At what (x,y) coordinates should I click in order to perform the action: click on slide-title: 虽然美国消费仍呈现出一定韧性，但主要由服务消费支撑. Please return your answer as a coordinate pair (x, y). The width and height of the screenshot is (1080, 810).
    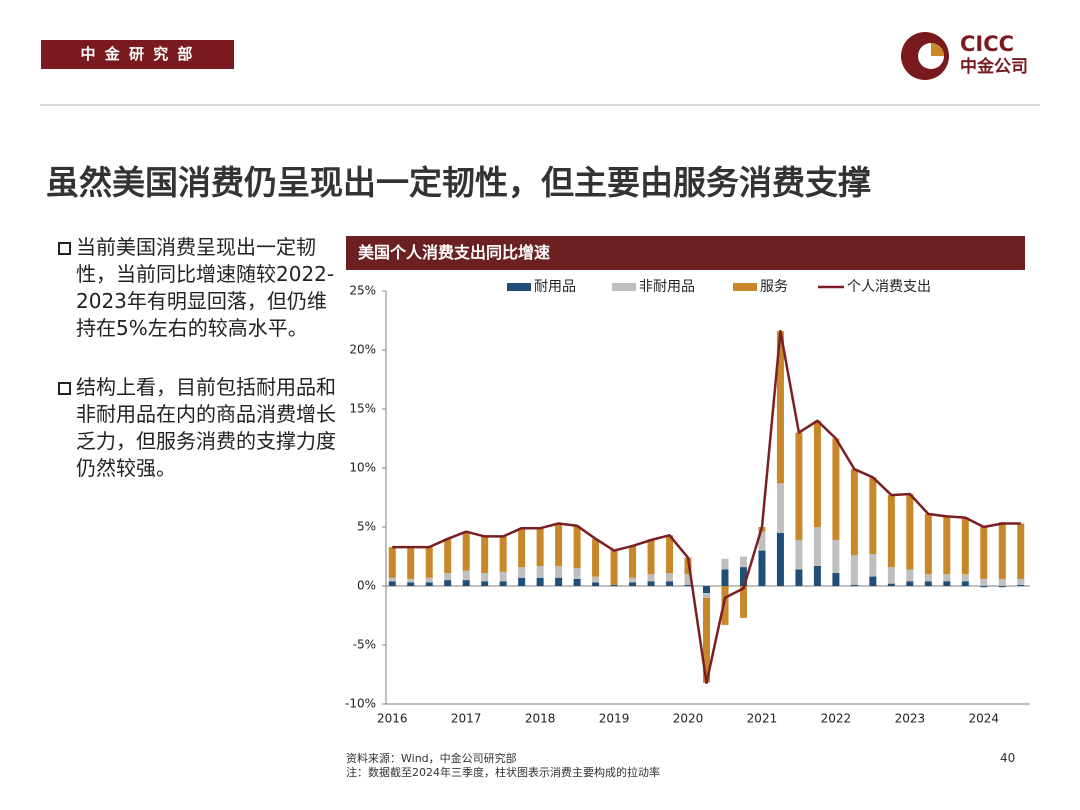
    Looking at the image, I should click on (458, 182).